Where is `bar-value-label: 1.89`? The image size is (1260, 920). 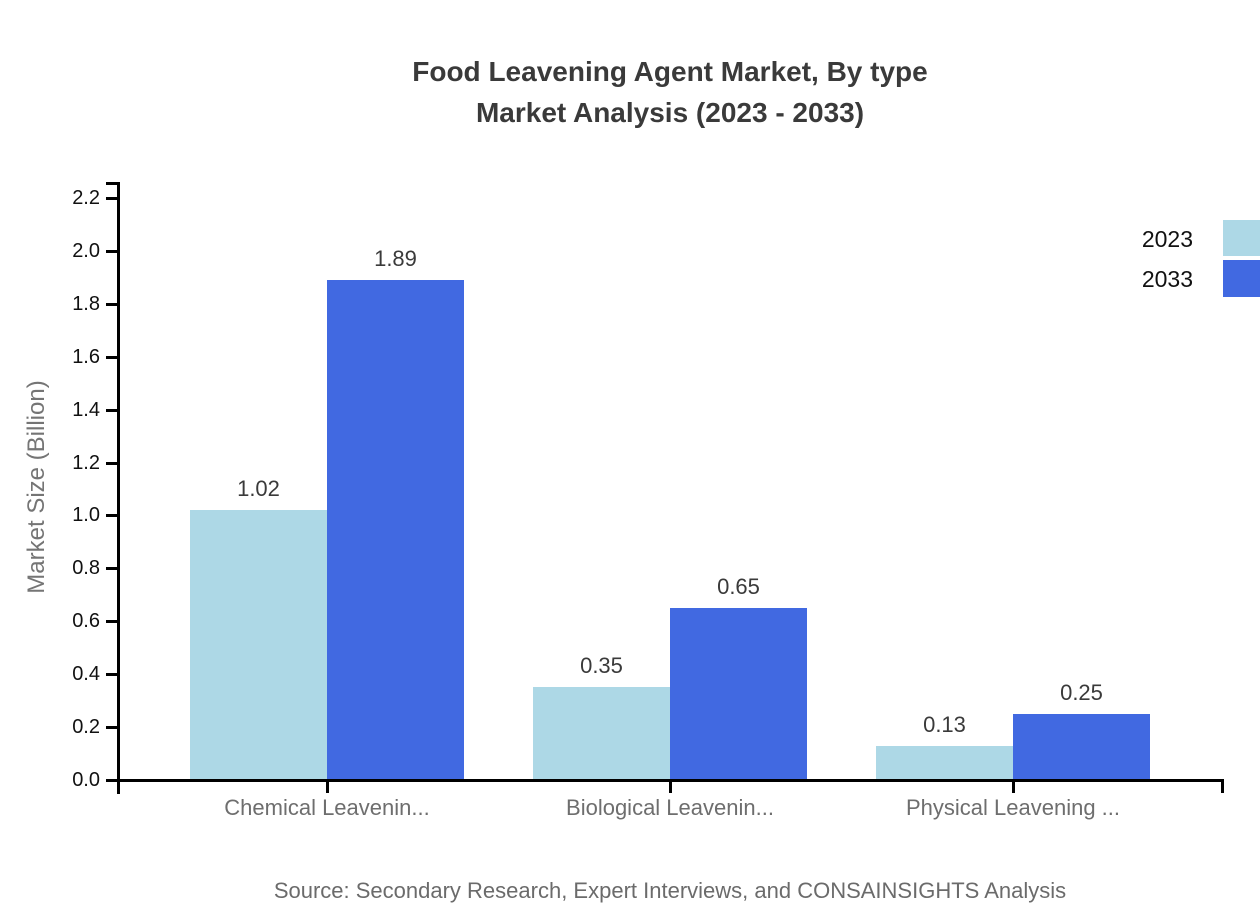
bar-value-label: 1.89 is located at coordinates (395, 258).